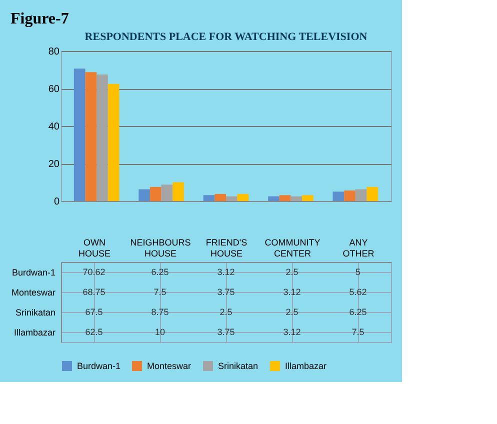 Image resolution: width=497 pixels, height=424 pixels. Describe the element at coordinates (34, 273) in the screenshot. I see `text: Burdwan-1` at that location.